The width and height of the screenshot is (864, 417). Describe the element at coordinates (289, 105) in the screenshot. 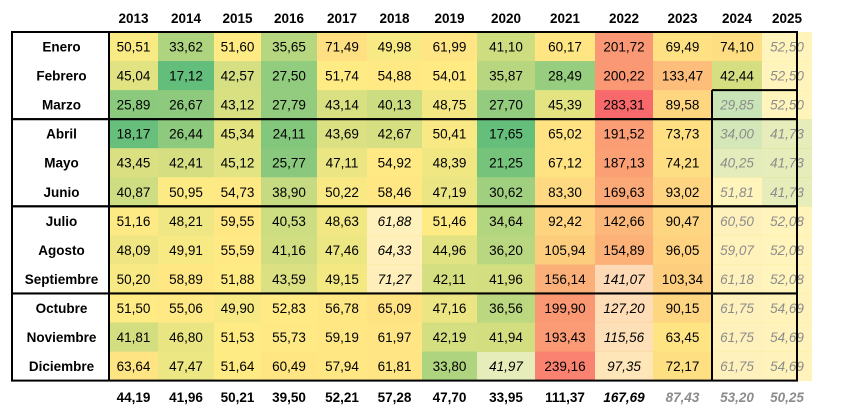

I see `cell-value: 27,79` at that location.